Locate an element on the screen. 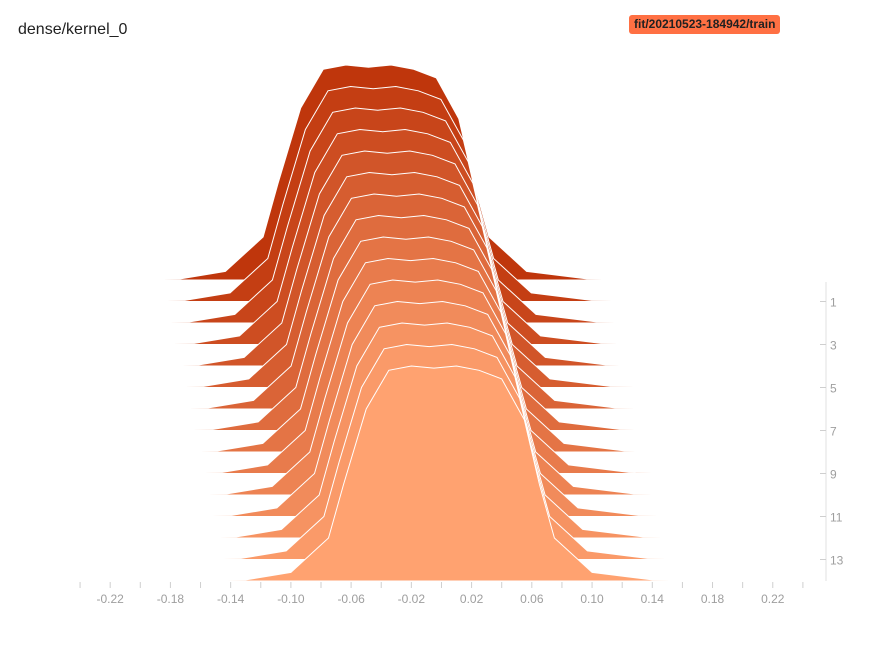 This screenshot has width=881, height=647. step-tick-label: 13 is located at coordinates (837, 561).